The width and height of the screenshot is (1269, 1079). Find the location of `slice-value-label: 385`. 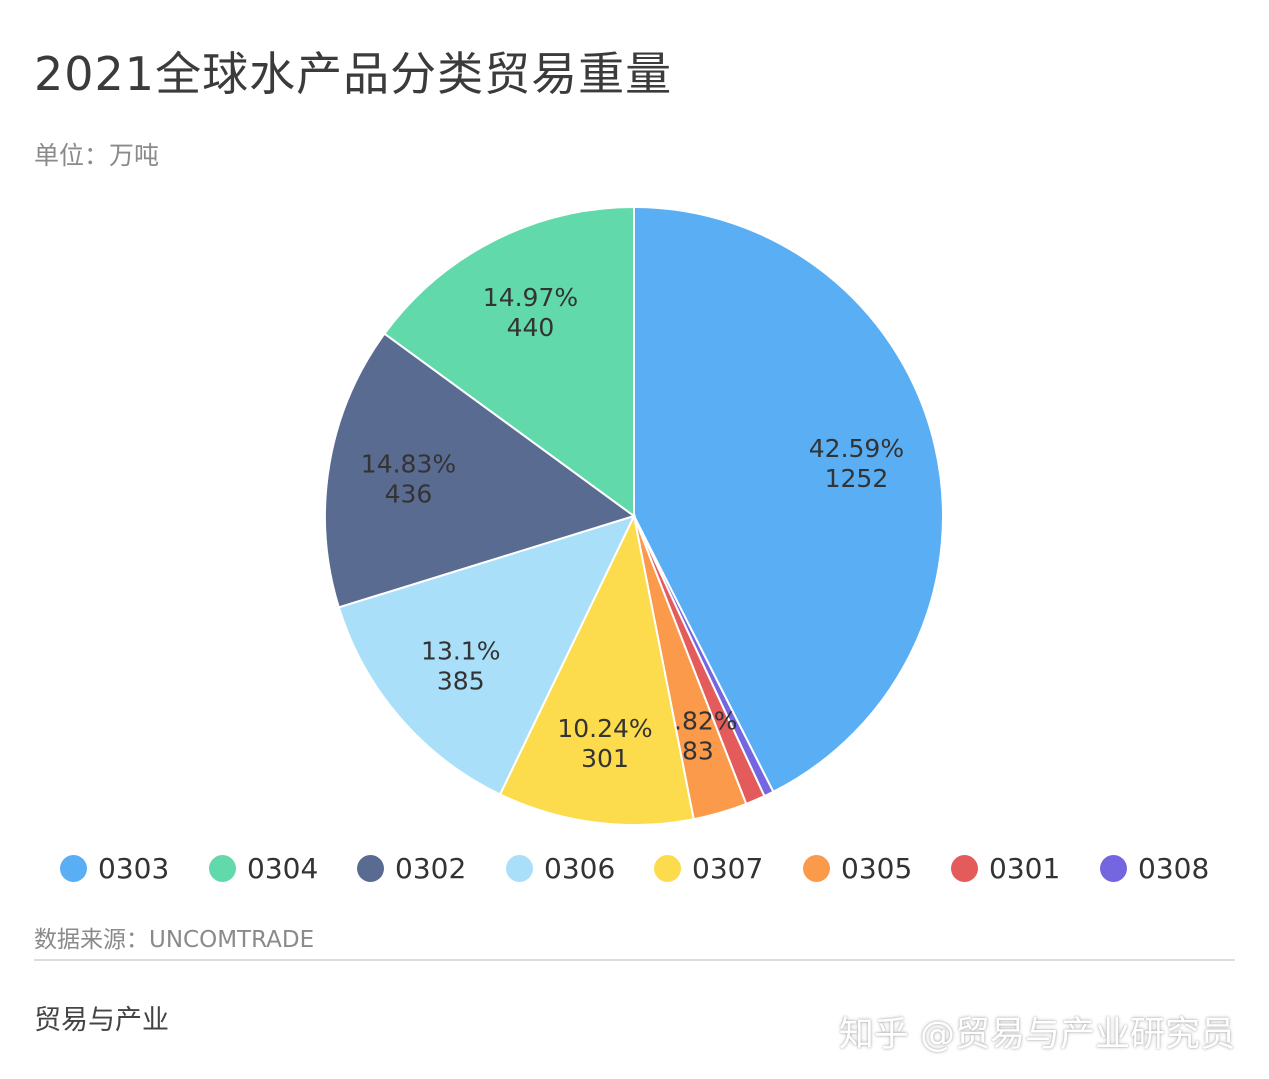

slice-value-label: 385 is located at coordinates (461, 680).